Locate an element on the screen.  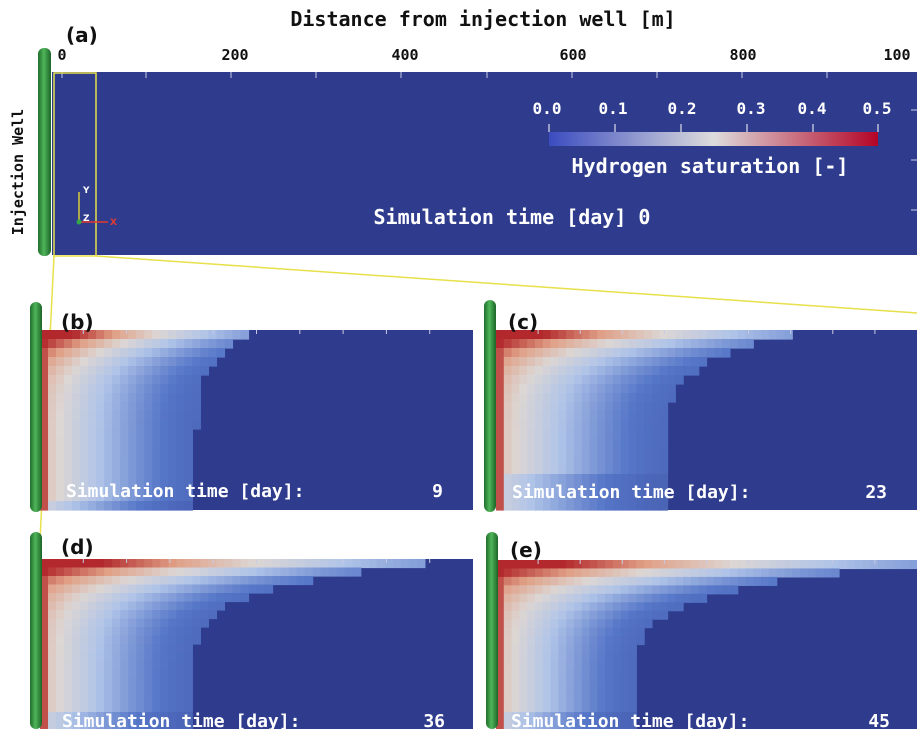
panel-e-label: (e) is located at coordinates (526, 550).